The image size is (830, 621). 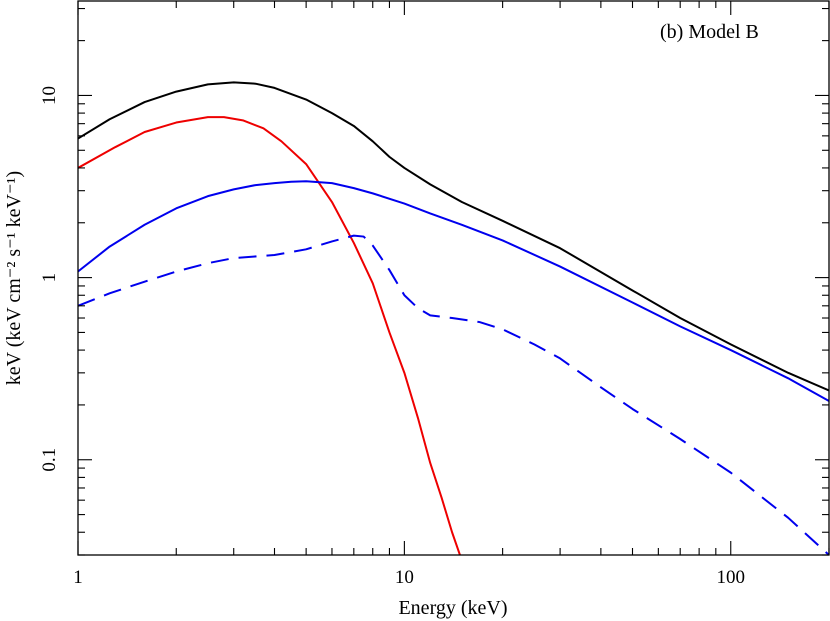 What do you see at coordinates (452, 608) in the screenshot?
I see `x-axis-title: Energy (keV)` at bounding box center [452, 608].